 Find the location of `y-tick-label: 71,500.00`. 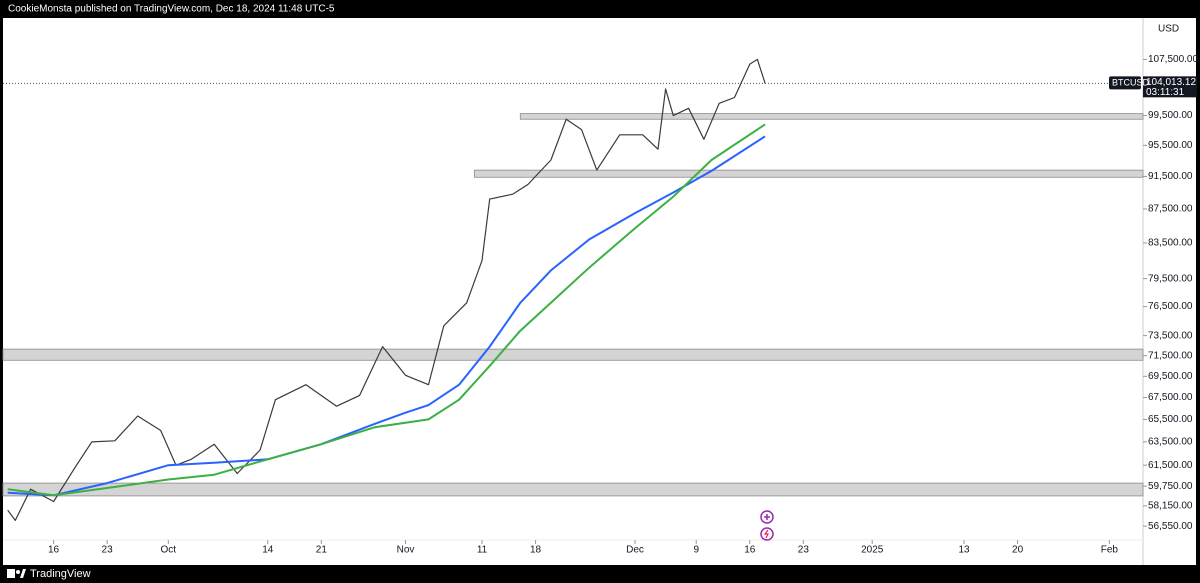

y-tick-label: 71,500.00 is located at coordinates (1170, 355).